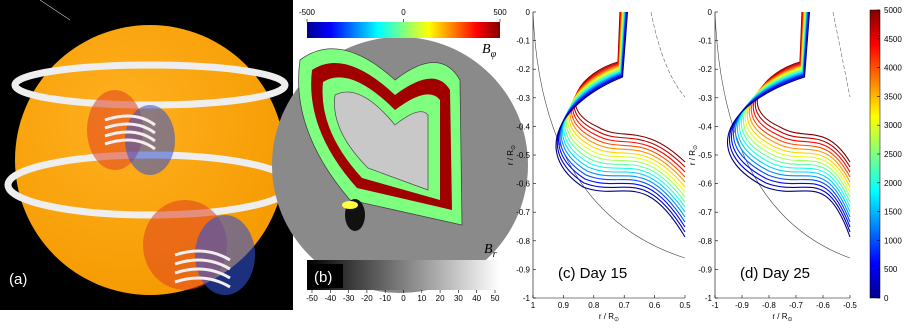 The height and width of the screenshot is (332, 915). I want to click on colorbar-tick-label: 1000, so click(893, 240).